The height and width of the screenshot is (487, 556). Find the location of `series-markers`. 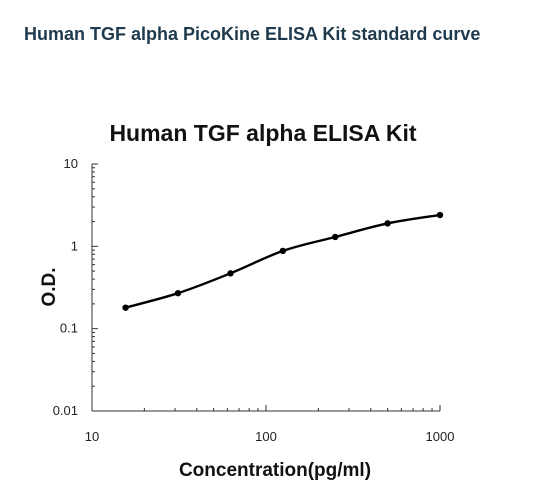

series-markers is located at coordinates (283, 261).